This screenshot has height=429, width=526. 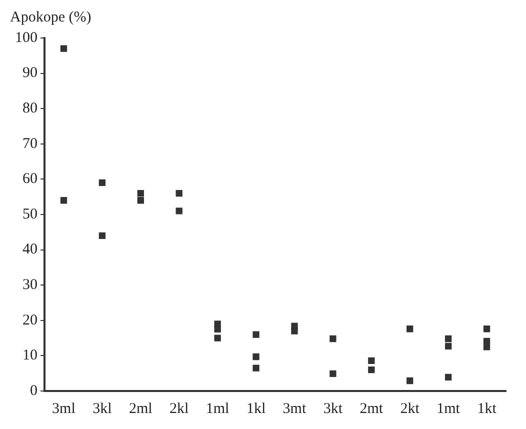 I want to click on x-tick-label: 2ml, so click(x=140, y=408).